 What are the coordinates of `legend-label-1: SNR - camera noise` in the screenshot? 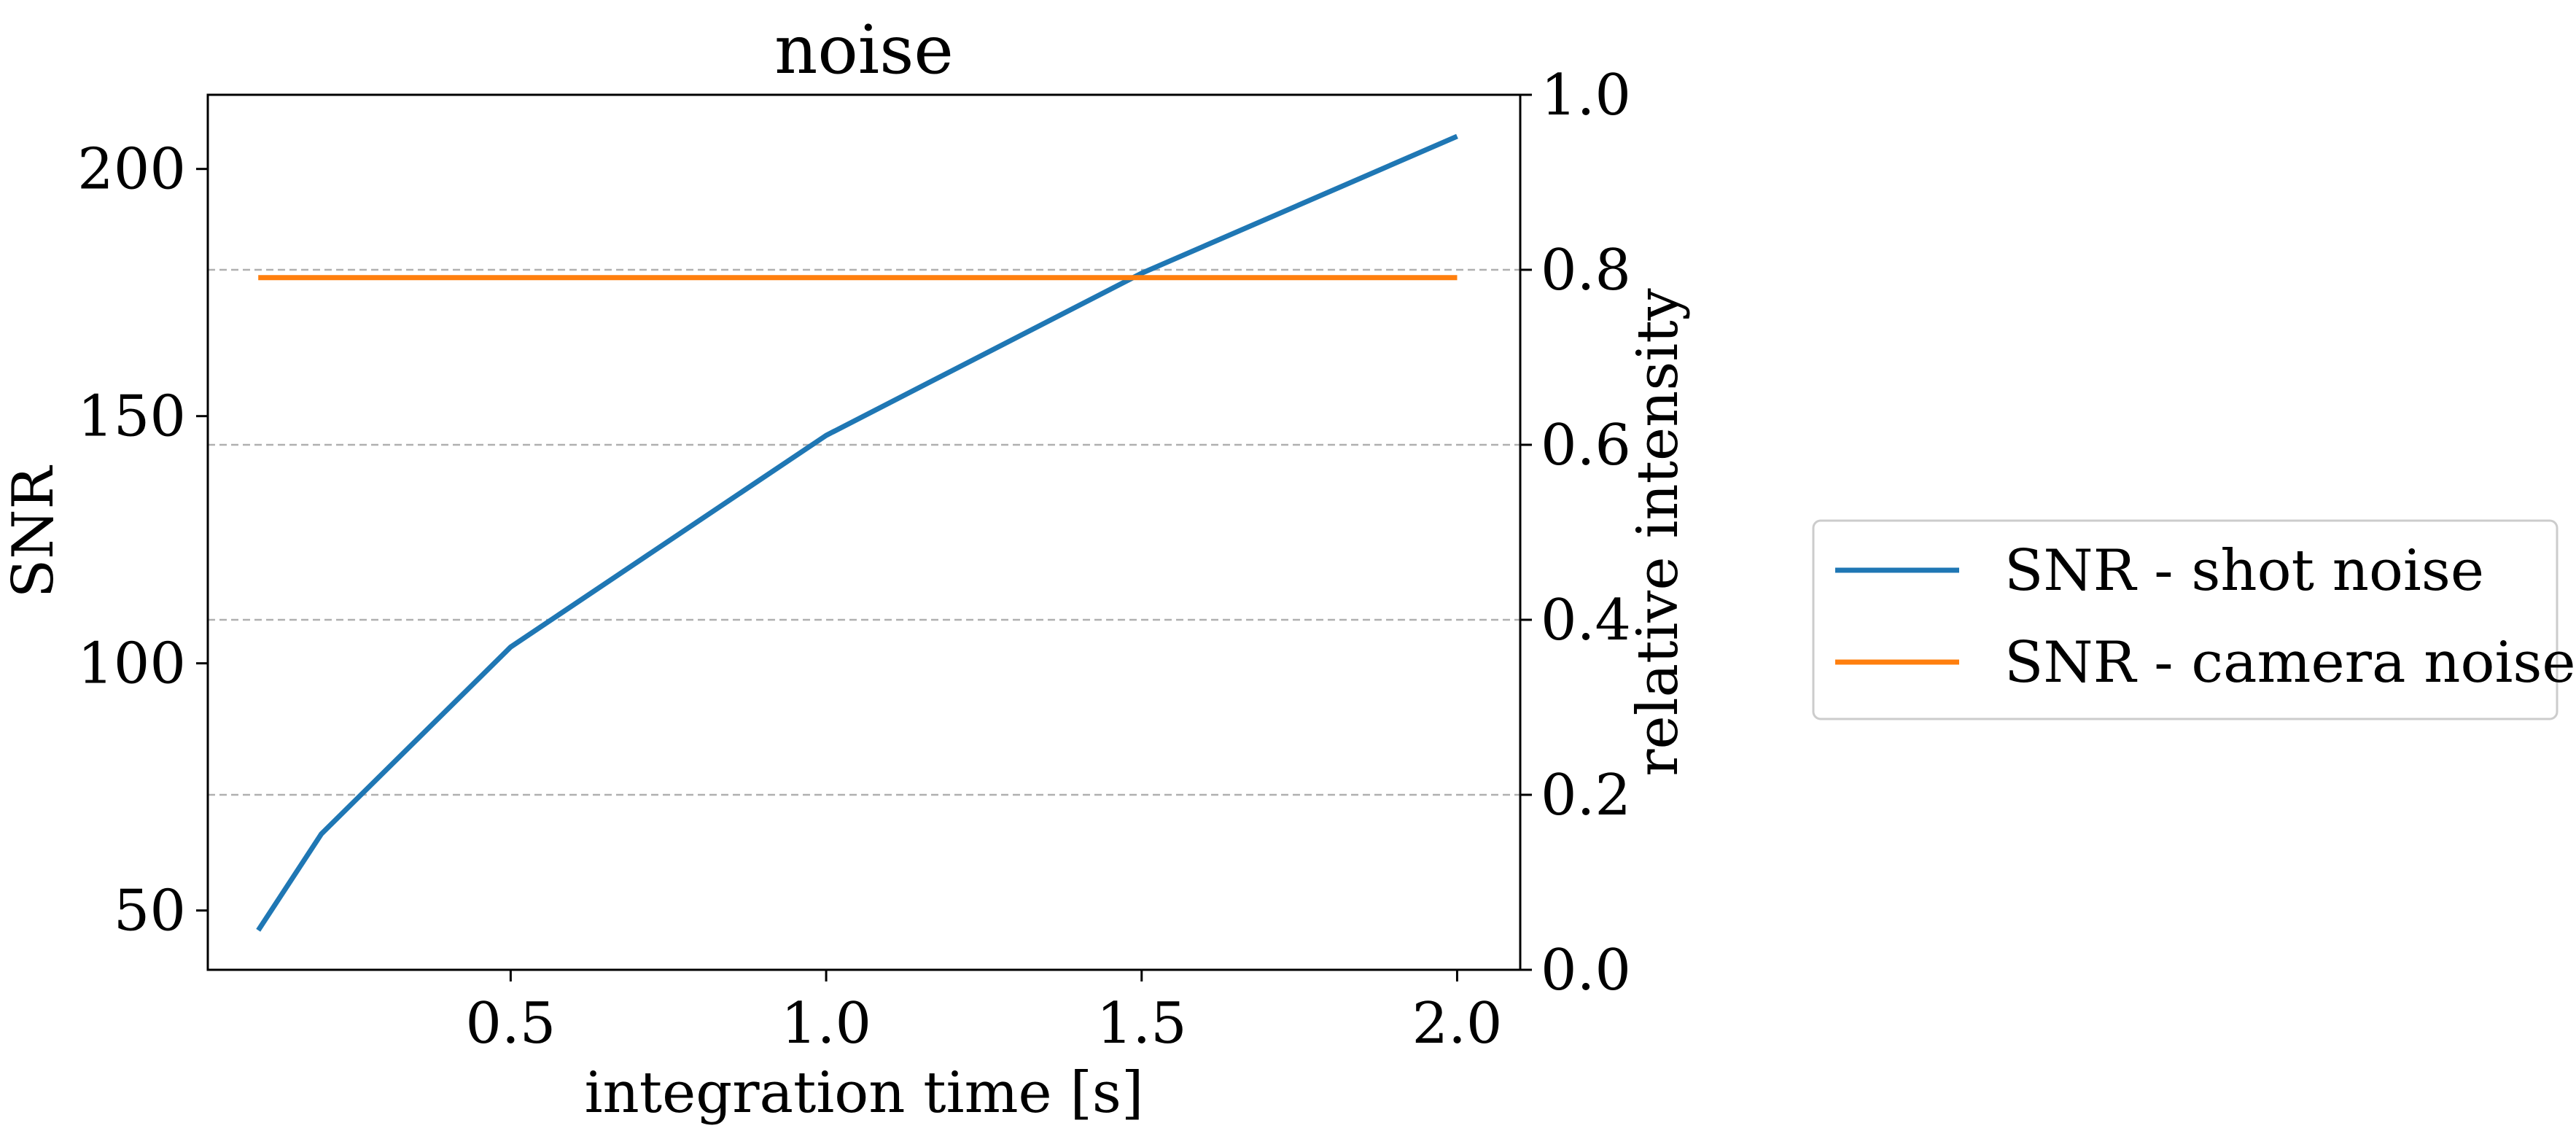 It's located at (2290, 663).